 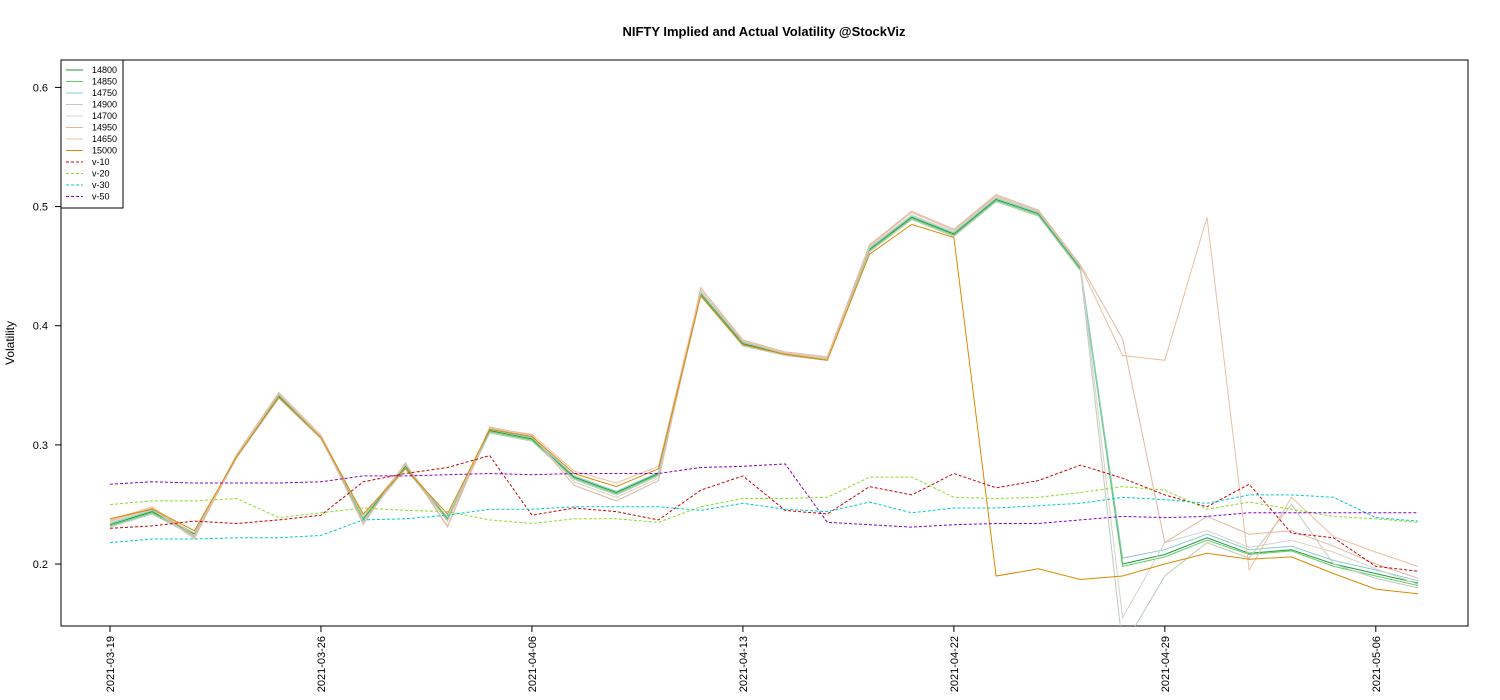 What do you see at coordinates (322, 664) in the screenshot?
I see `x-tick-label: 2021-03-26` at bounding box center [322, 664].